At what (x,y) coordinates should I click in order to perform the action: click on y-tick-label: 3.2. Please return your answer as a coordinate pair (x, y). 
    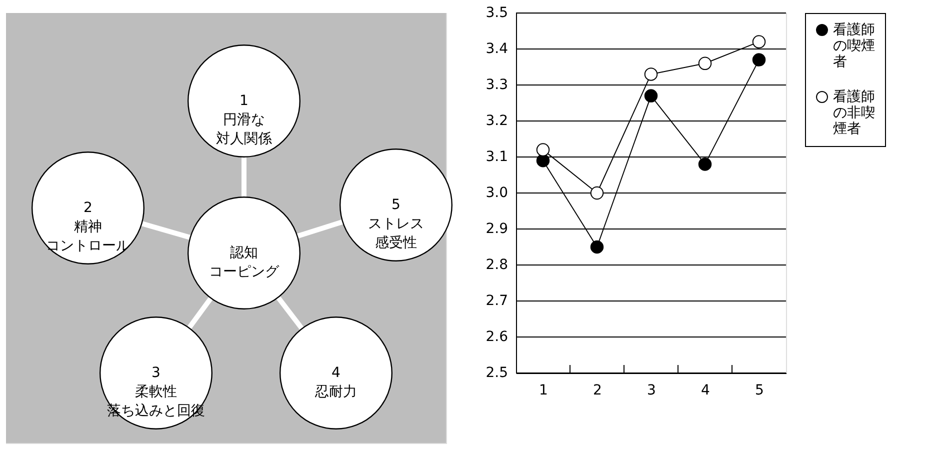
    Looking at the image, I should click on (497, 121).